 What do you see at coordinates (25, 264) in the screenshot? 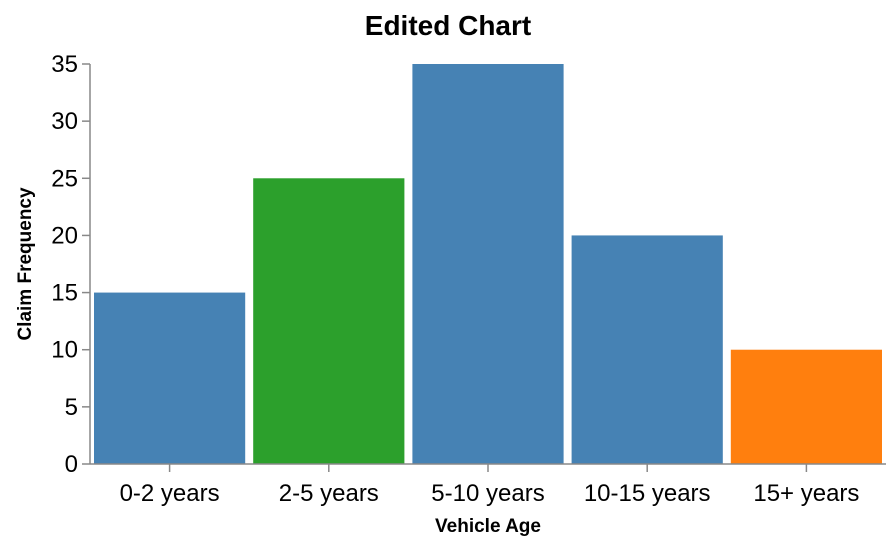
I see `y-axis-title: Claim Frequency` at bounding box center [25, 264].